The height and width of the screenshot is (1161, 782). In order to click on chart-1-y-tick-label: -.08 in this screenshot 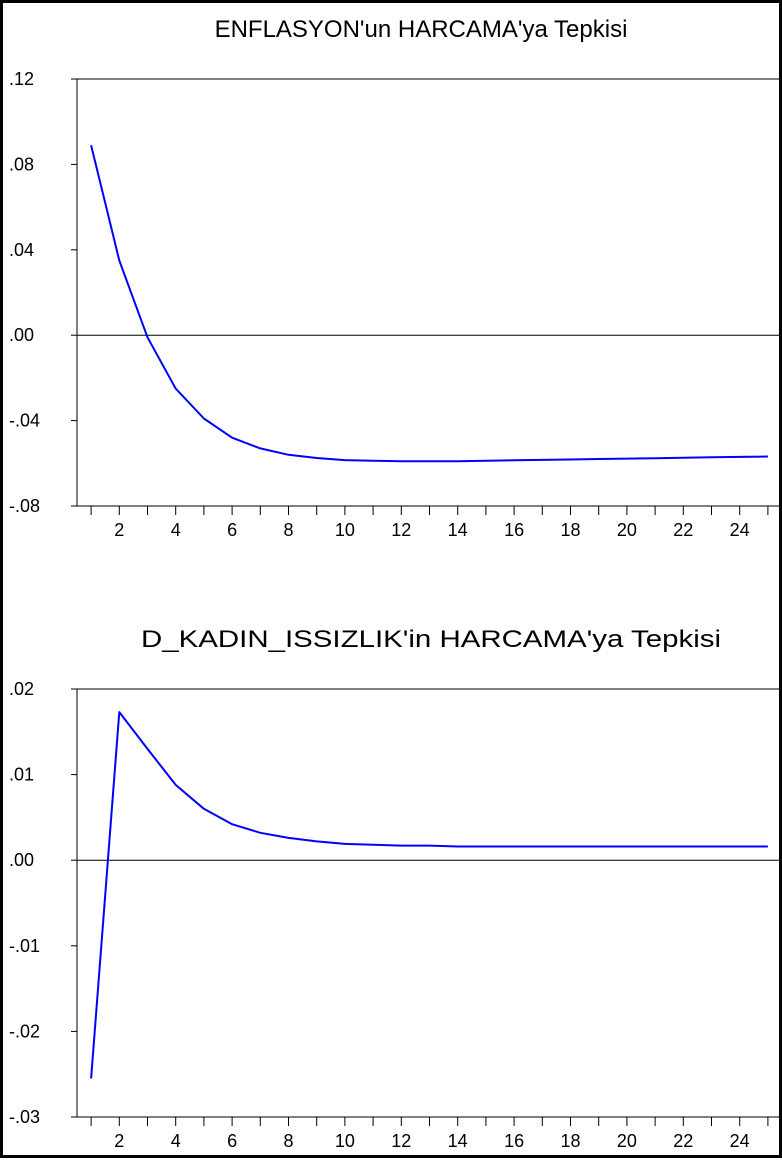, I will do `click(24, 506)`.